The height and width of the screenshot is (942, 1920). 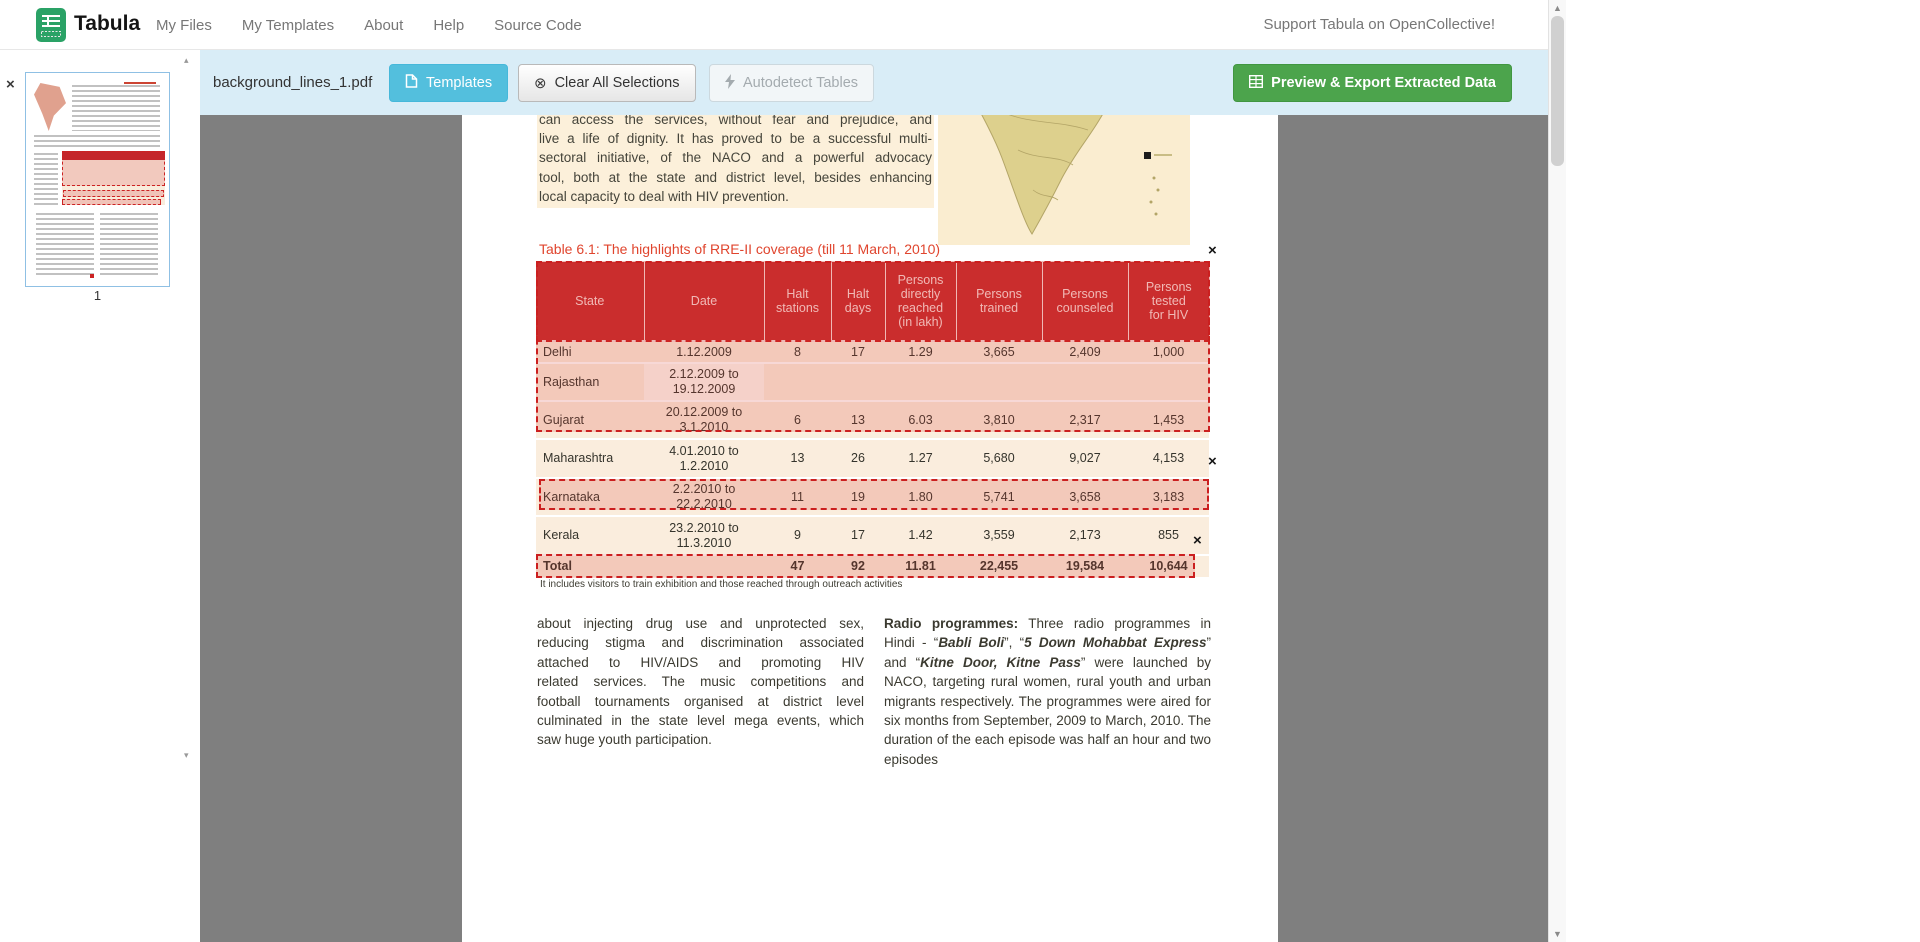 I want to click on scrollbar-down-icon: ▼, so click(x=1557, y=934).